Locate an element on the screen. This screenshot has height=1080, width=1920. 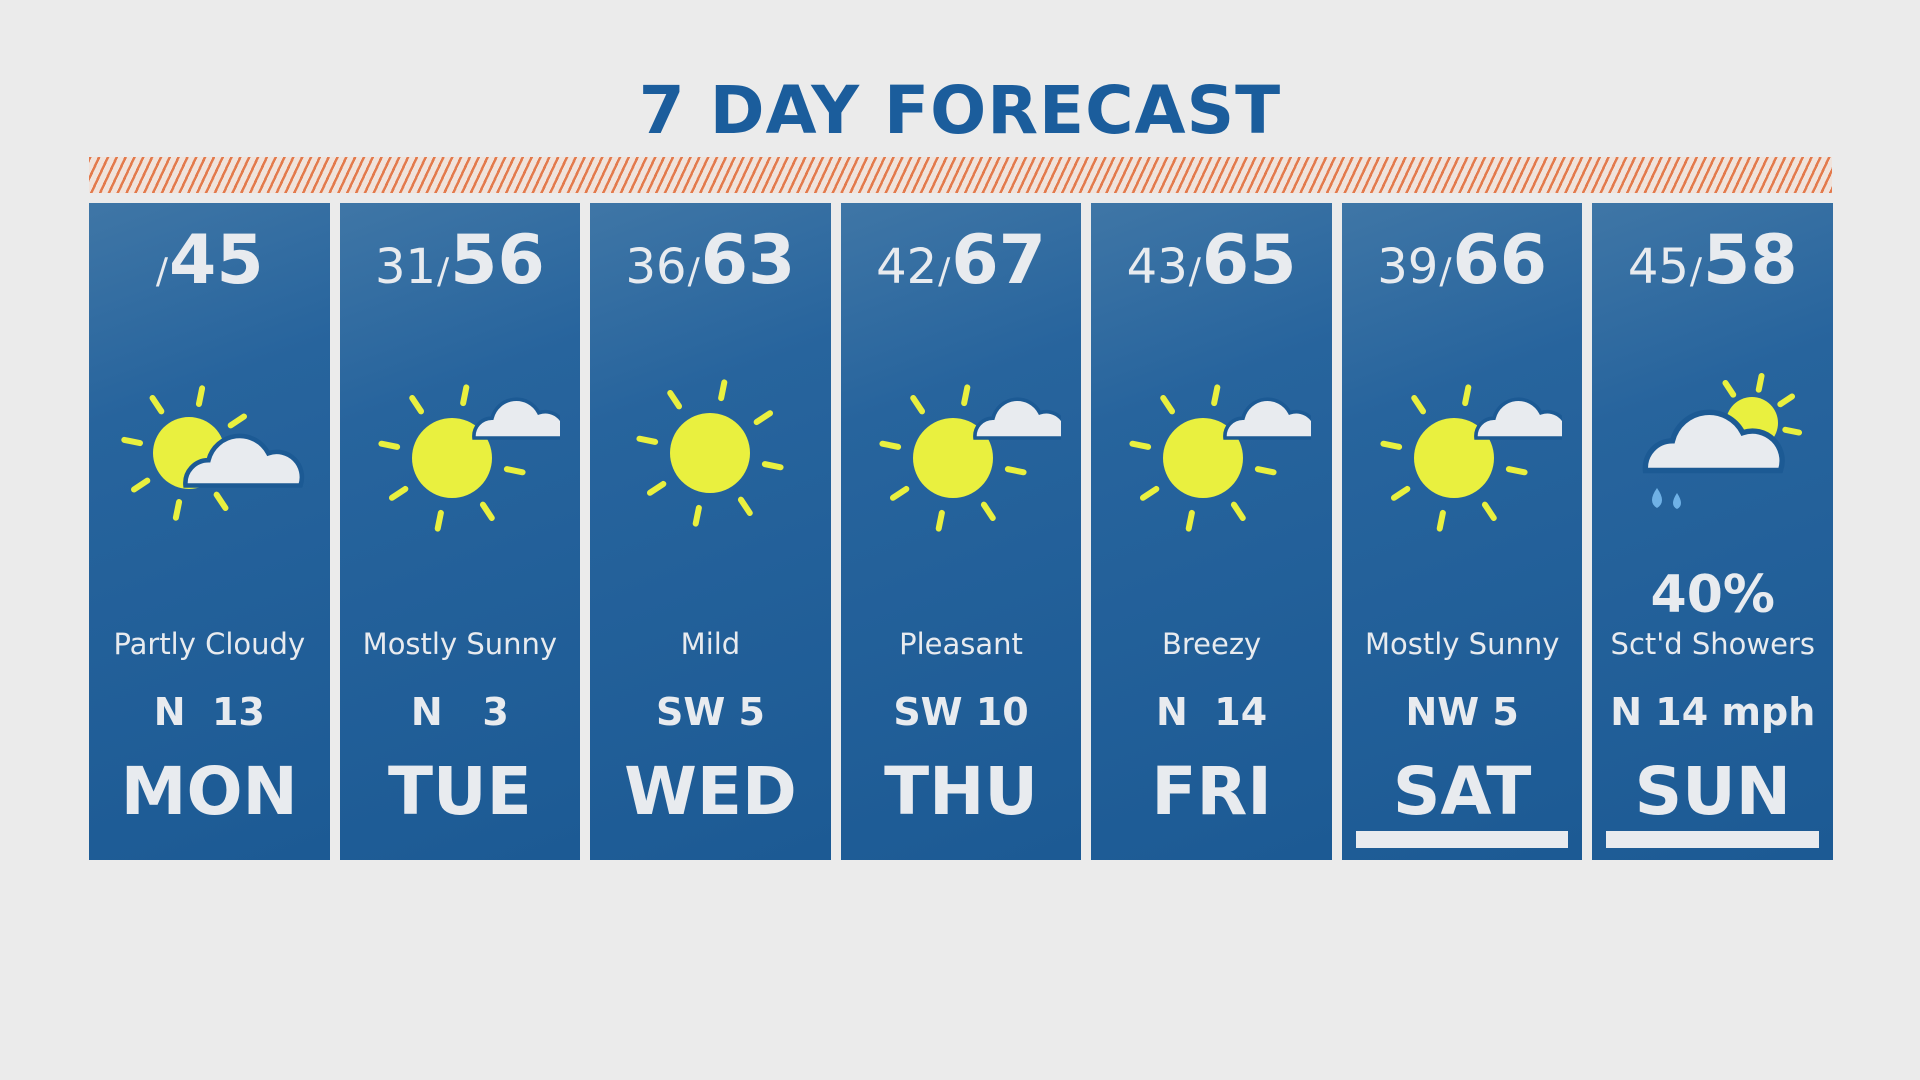
low-temp: 45 is located at coordinates (1658, 267).